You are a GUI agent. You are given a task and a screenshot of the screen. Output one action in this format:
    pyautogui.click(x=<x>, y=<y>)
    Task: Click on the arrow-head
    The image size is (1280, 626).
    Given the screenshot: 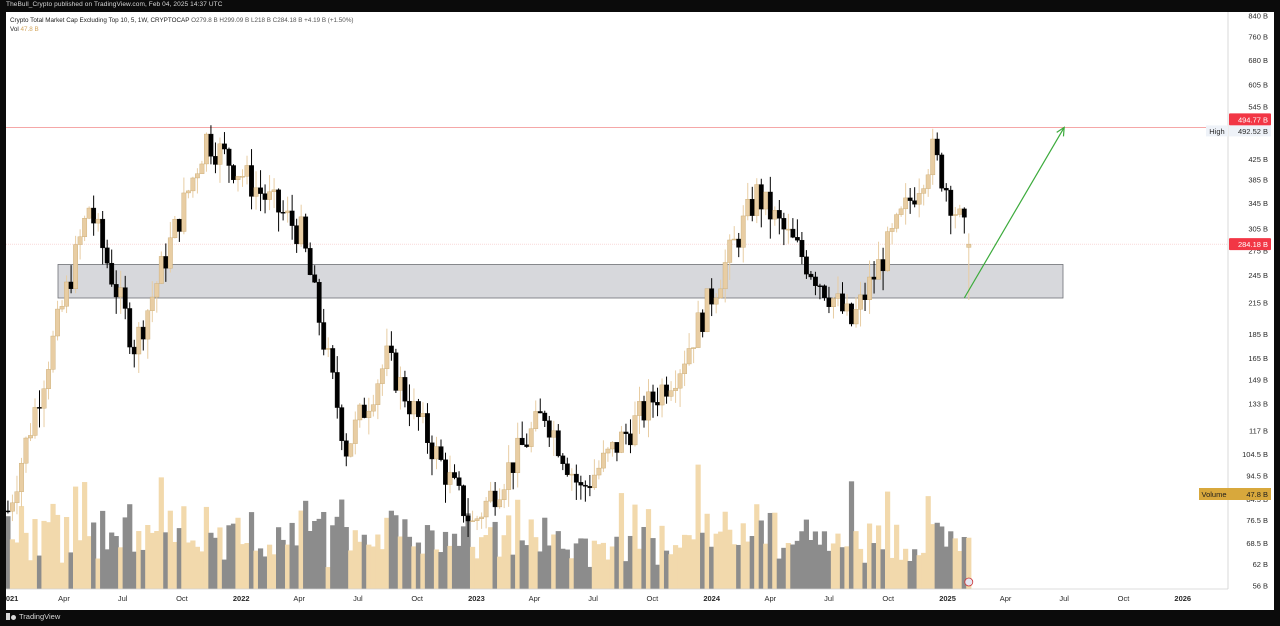 What is the action you would take?
    pyautogui.click(x=1060, y=131)
    